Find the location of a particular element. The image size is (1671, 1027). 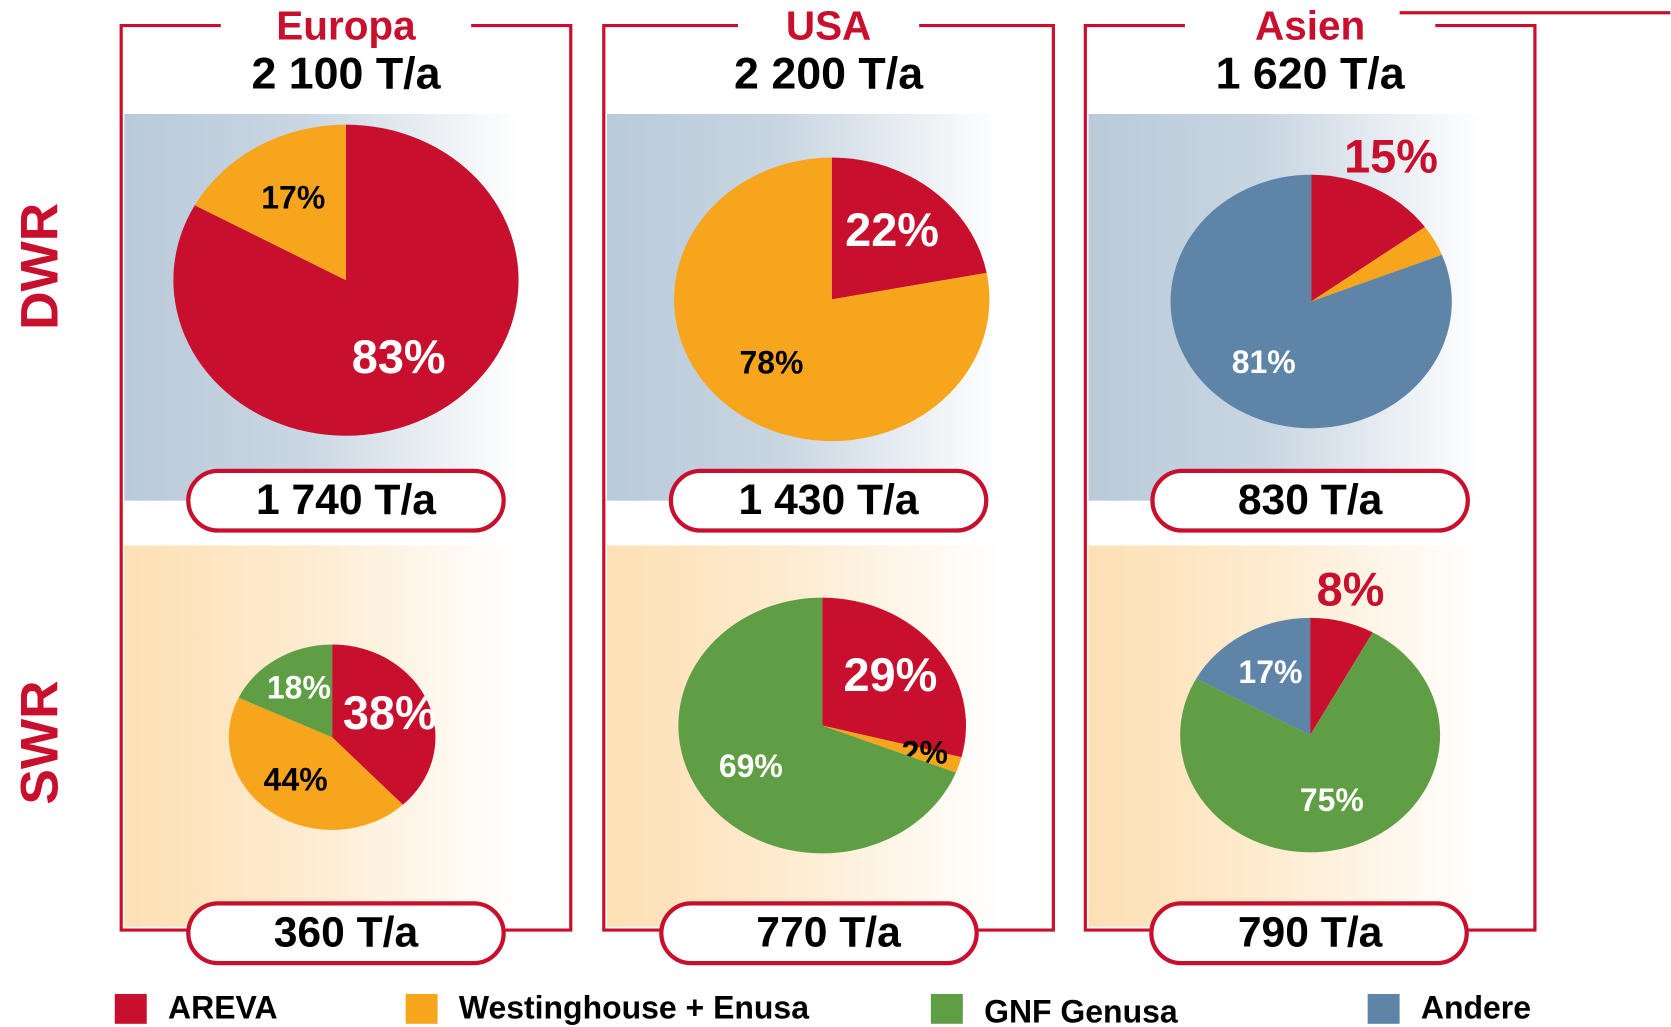

region-title: Europa is located at coordinates (346, 25).